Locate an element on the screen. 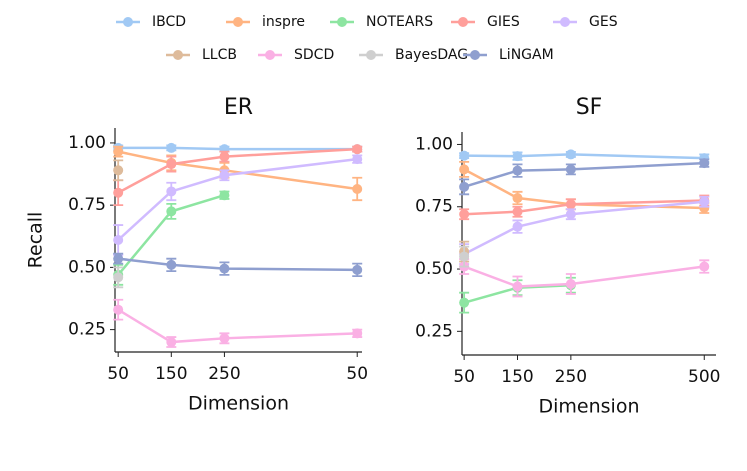 This screenshot has width=747, height=471. legend-label: inspre is located at coordinates (283, 22).